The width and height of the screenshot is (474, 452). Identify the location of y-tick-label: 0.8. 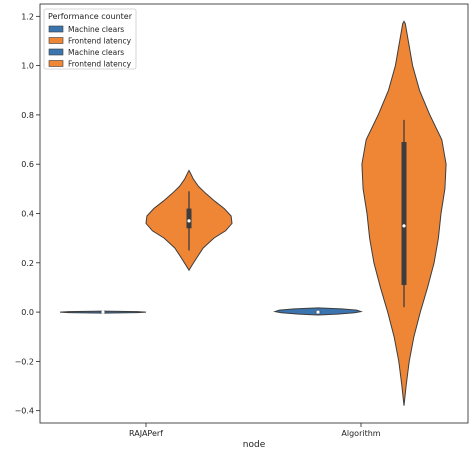
(27, 115).